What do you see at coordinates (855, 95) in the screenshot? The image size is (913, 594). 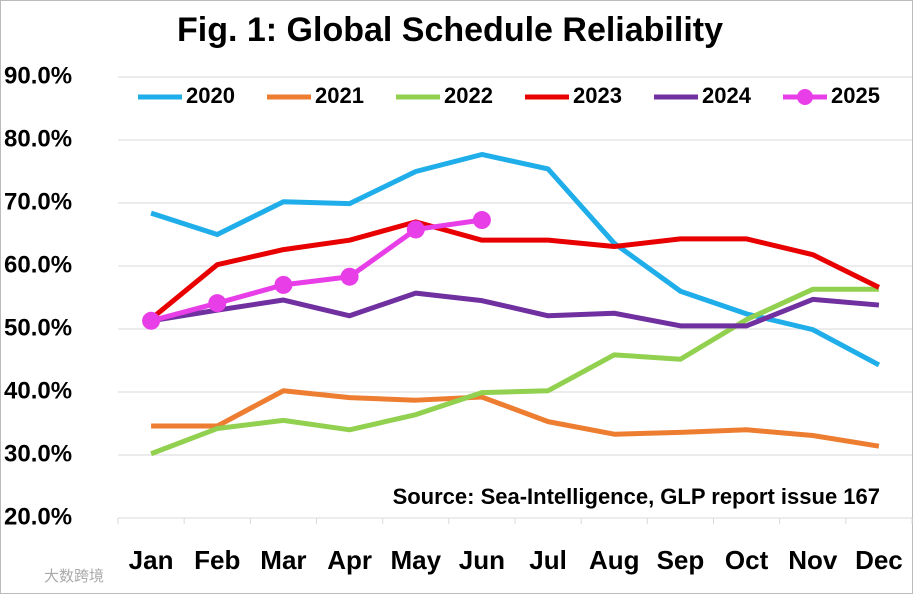 I see `legend-label: 2025` at bounding box center [855, 95].